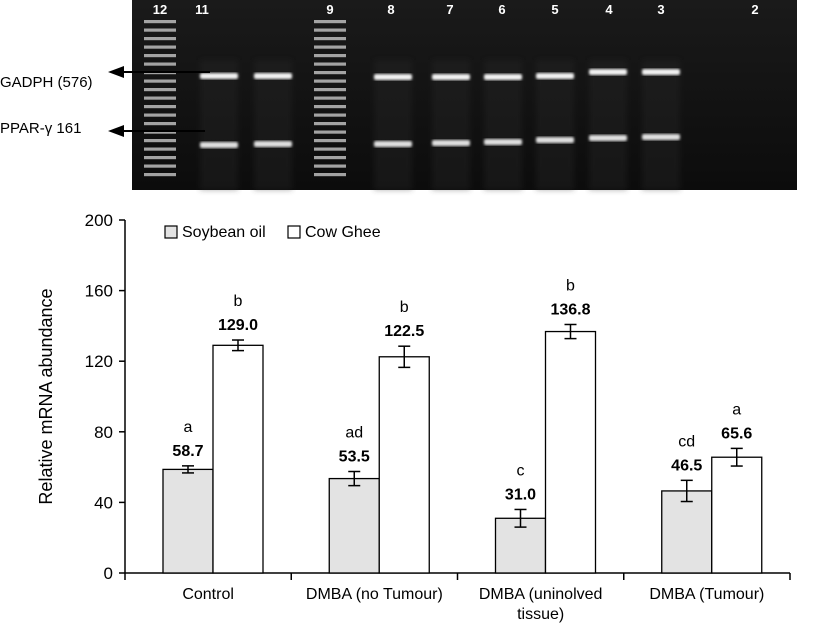 The image size is (827, 628). Describe the element at coordinates (354, 433) in the screenshot. I see `significance-letter: ad` at that location.